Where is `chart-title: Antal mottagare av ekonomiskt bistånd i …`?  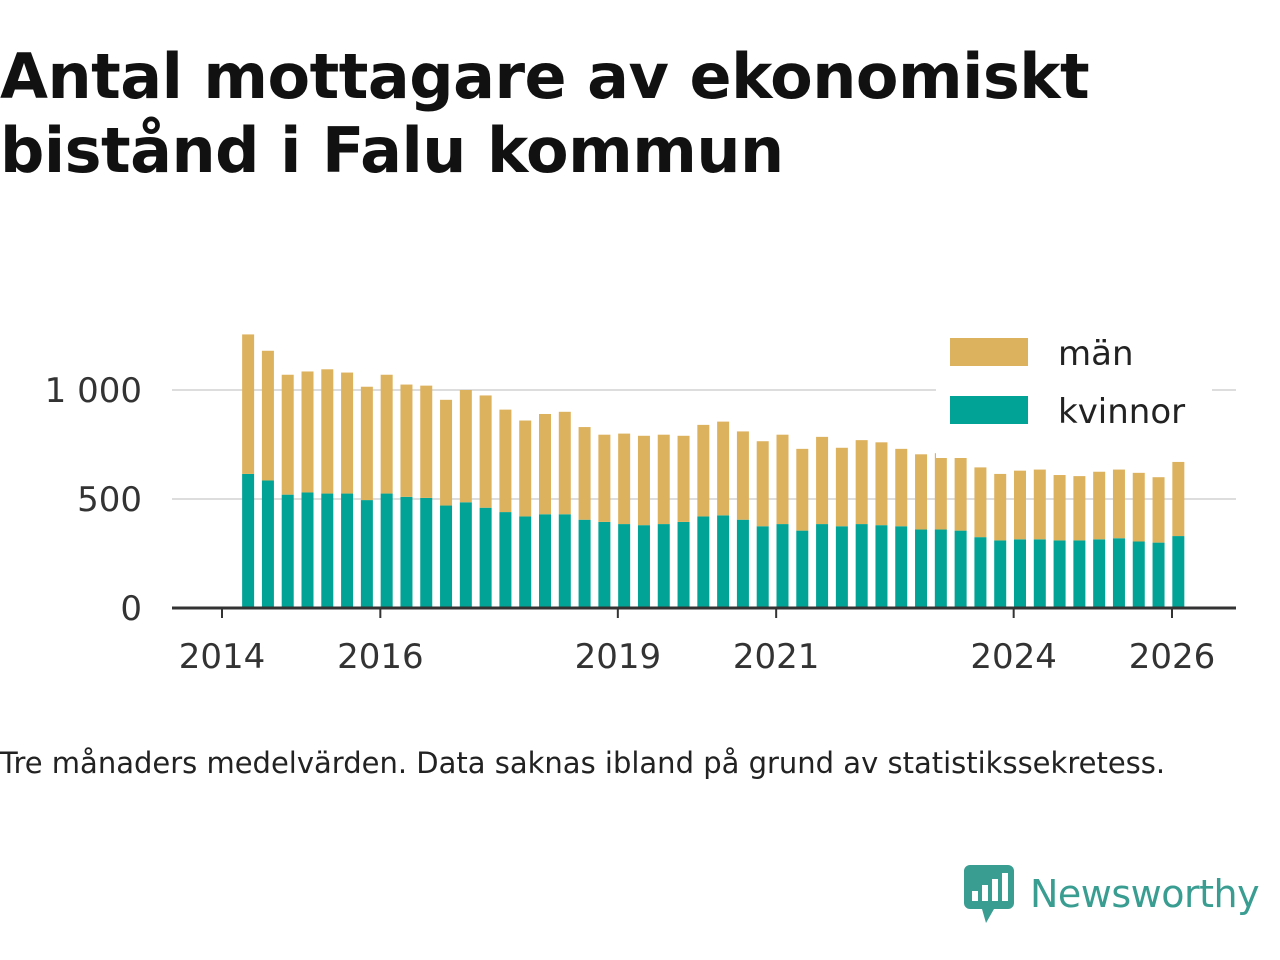 chart-title: Antal mottagare av ekonomiskt bistånd i … is located at coordinates (545, 113).